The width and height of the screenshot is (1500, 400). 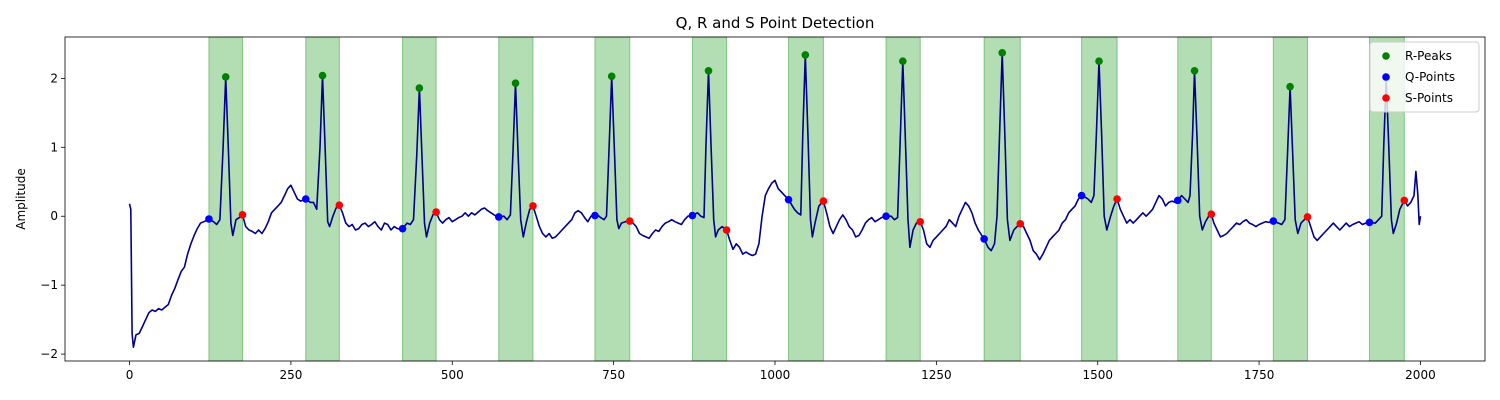 I want to click on x-tick-label: 1750, so click(x=1259, y=375).